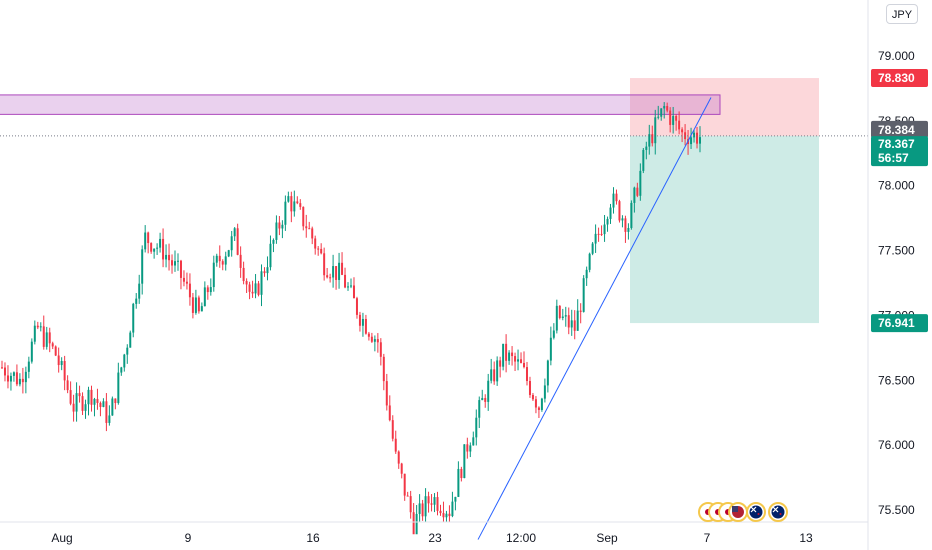 The height and width of the screenshot is (550, 932). Describe the element at coordinates (521, 538) in the screenshot. I see `x-tick-label: 12:00` at that location.